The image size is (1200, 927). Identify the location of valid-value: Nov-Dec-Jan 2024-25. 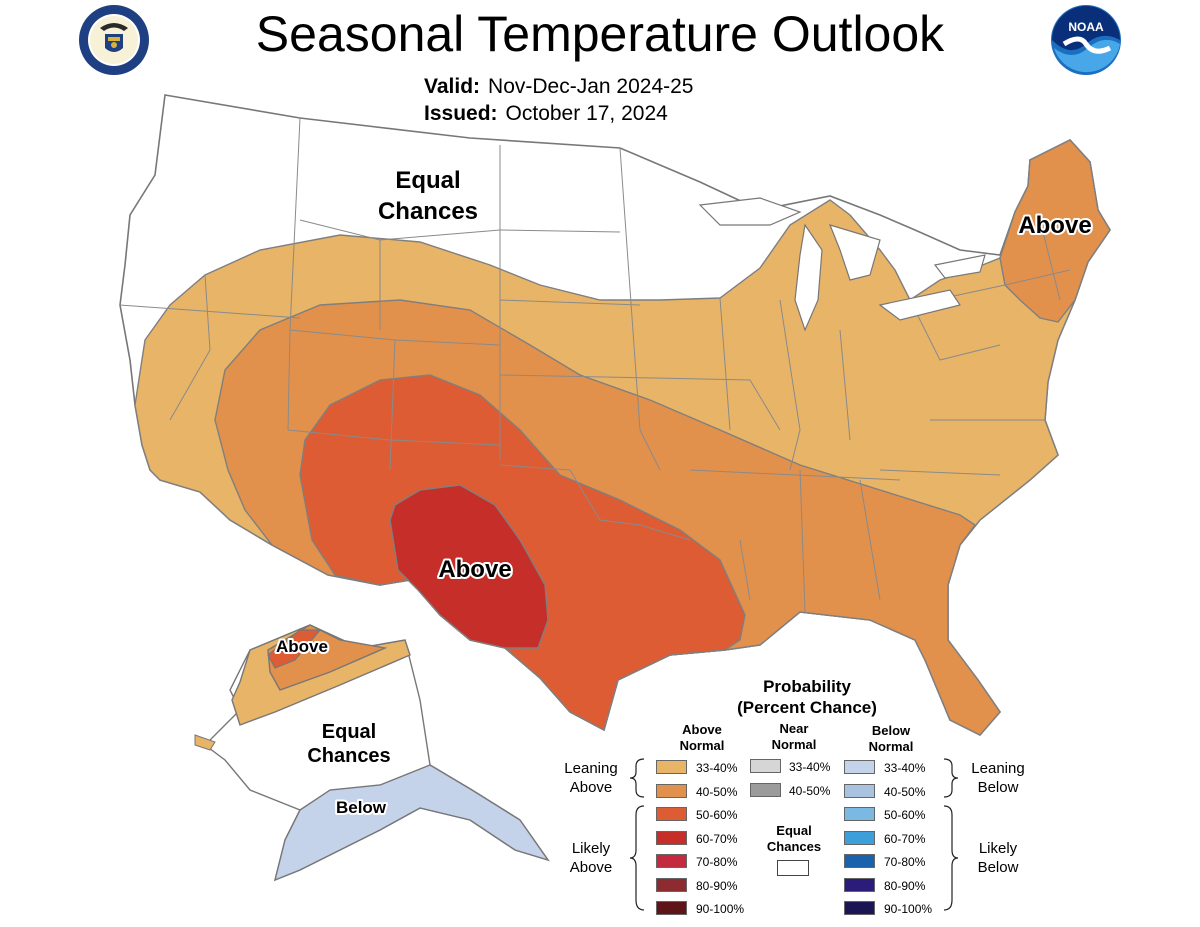
(591, 86).